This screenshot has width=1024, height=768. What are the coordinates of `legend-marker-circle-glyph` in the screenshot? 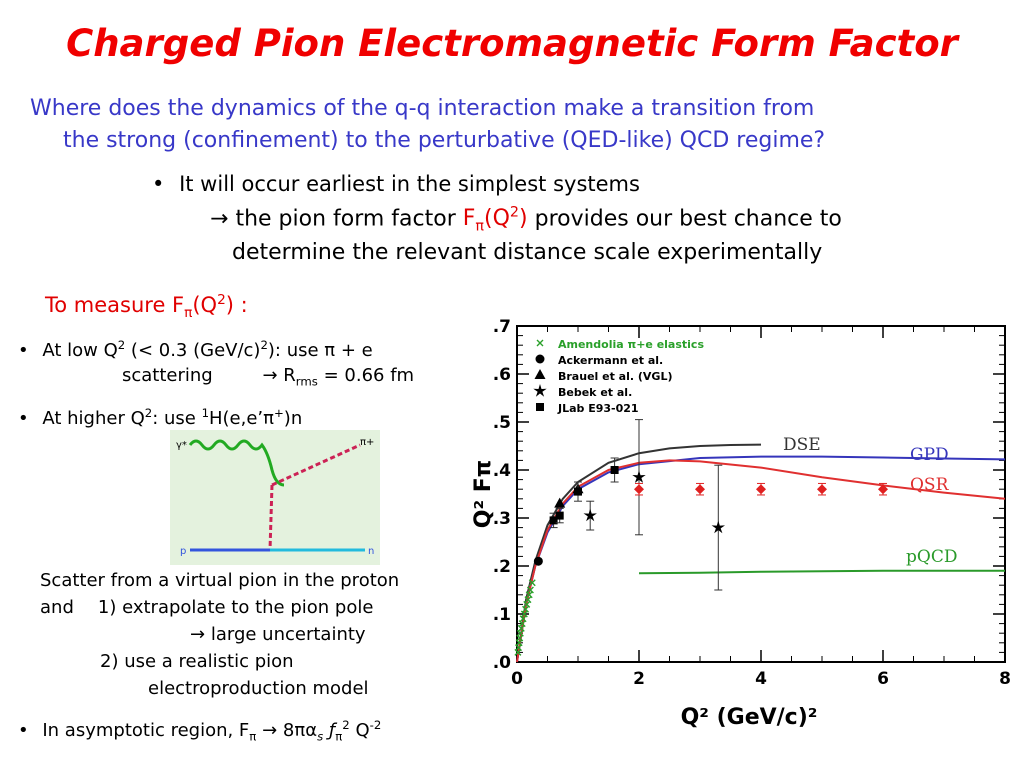 It's located at (540, 359).